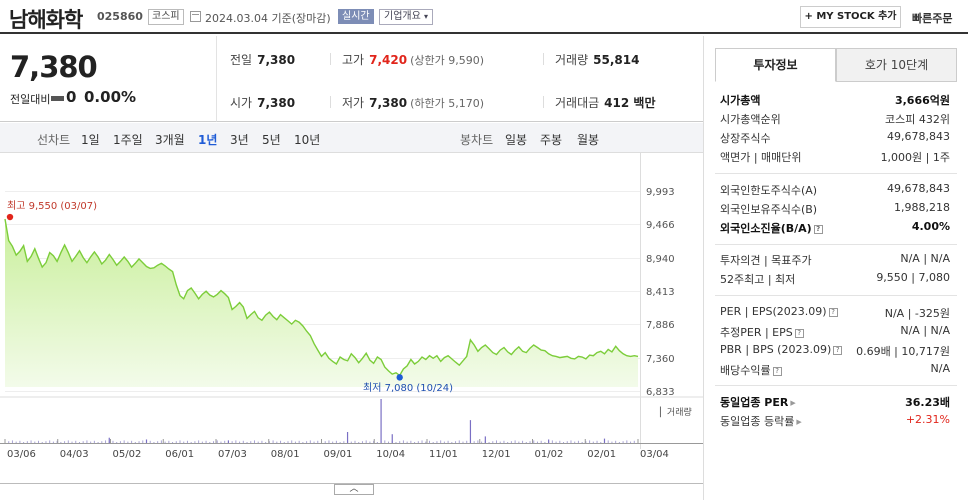 The image size is (968, 500). I want to click on tab-1w: 1주일, so click(128, 140).